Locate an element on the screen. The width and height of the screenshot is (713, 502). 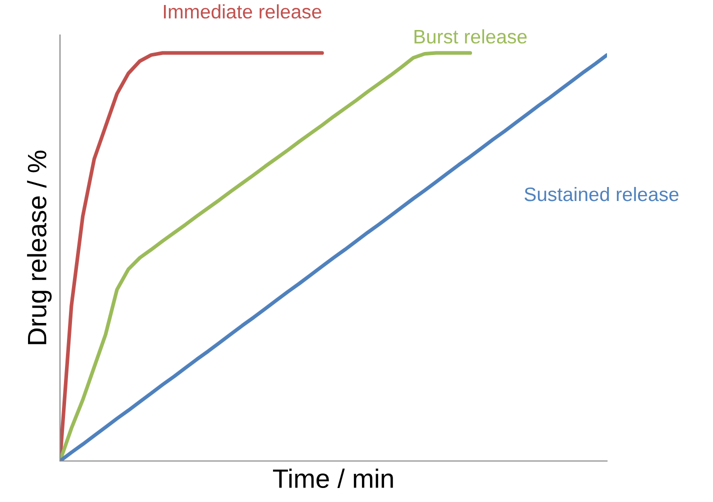
series-label: Immediate release is located at coordinates (243, 11).